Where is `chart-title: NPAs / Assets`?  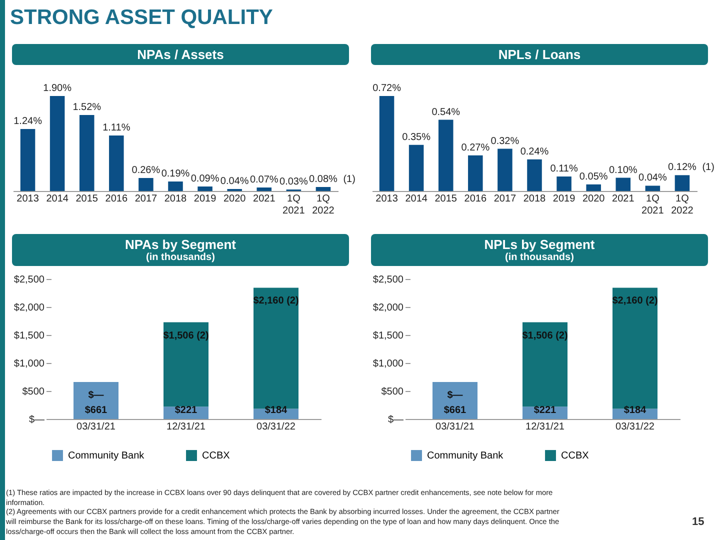
chart-title: NPAs / Assets is located at coordinates (180, 54).